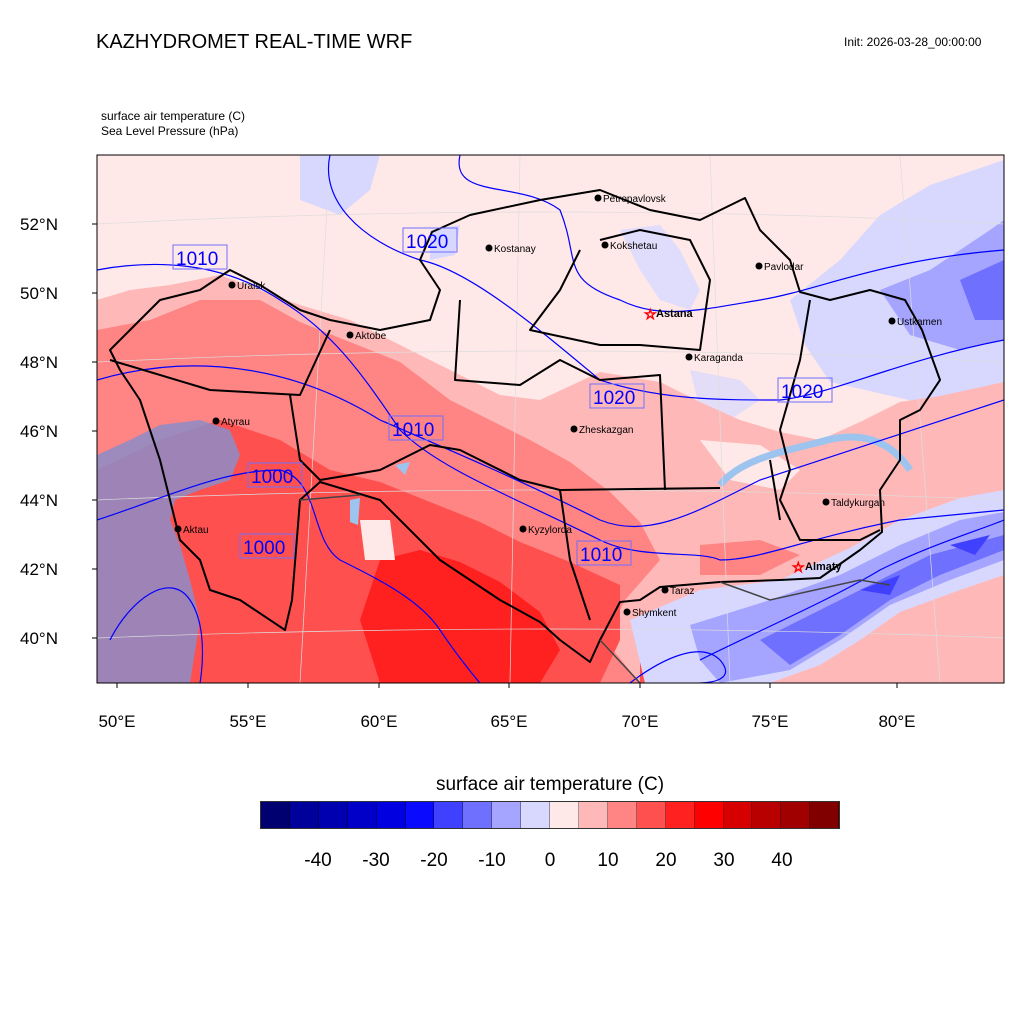  I want to click on city-aktau: Aktau, so click(191, 530).